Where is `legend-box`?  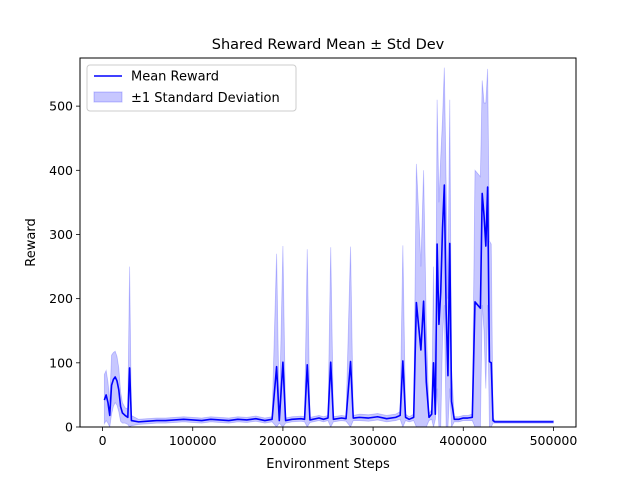 legend-box is located at coordinates (191, 88).